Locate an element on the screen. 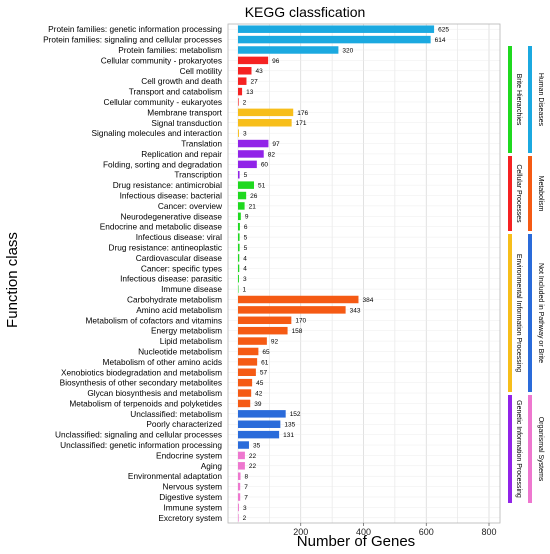  category-label: Translation is located at coordinates (201, 144).